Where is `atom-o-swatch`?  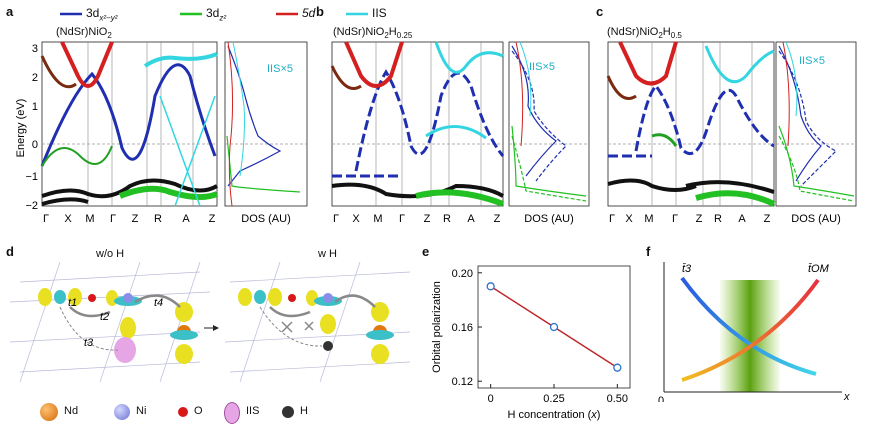 atom-o-swatch is located at coordinates (183, 412).